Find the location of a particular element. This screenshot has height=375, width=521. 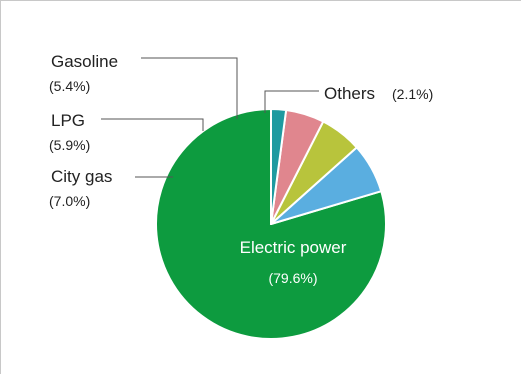

label-gasoline-value: (5.4%) is located at coordinates (69, 86).